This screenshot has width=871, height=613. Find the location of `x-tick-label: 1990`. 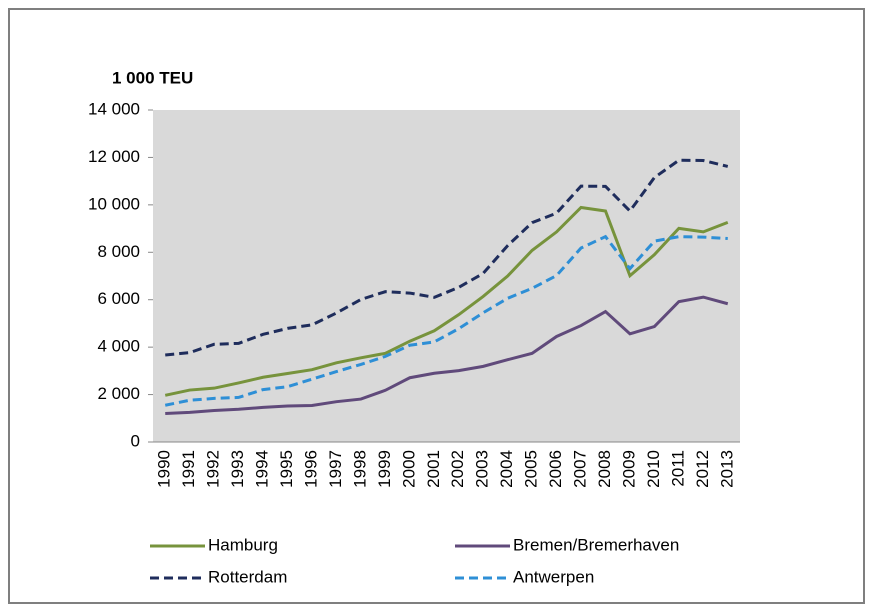

x-tick-label: 1990 is located at coordinates (164, 469).